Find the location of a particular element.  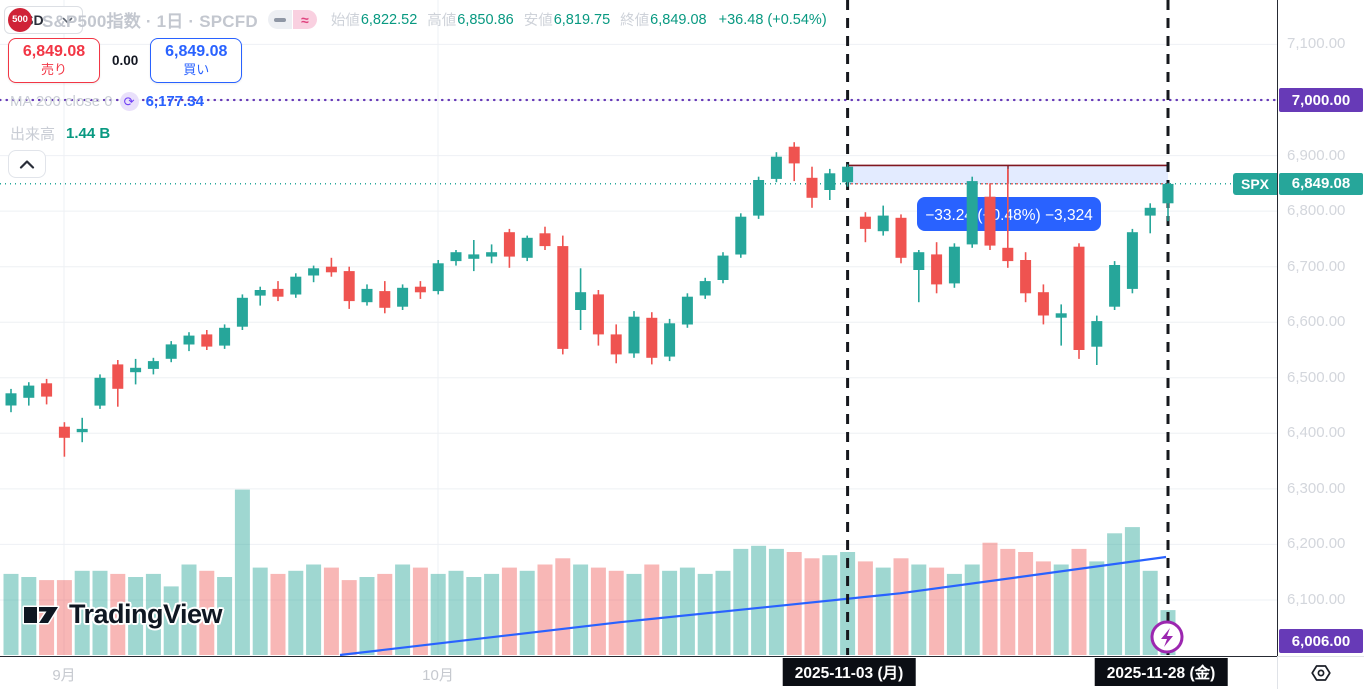

last-price-badge: 6,849.08 is located at coordinates (1321, 183).